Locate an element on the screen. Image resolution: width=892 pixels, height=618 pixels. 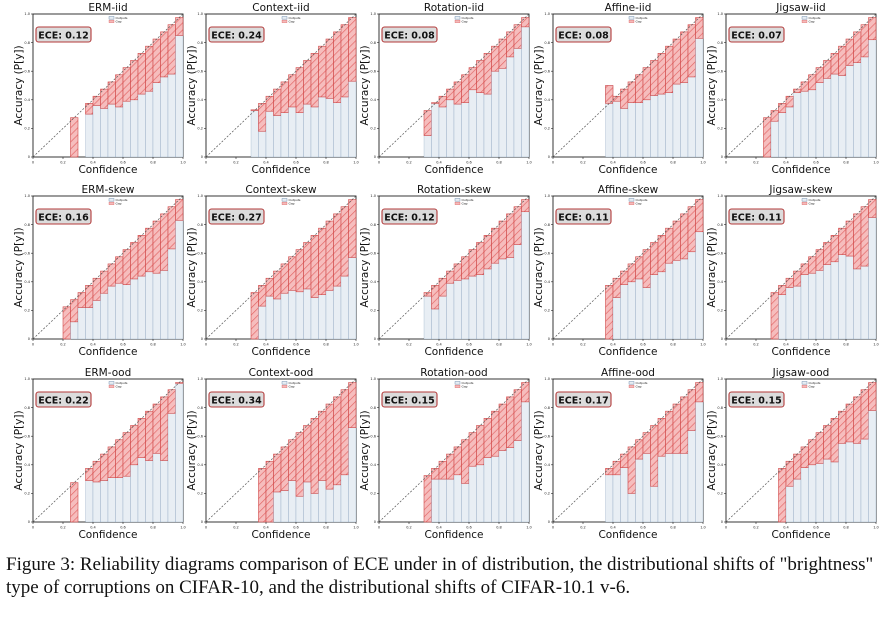
y-tick-label: 0 is located at coordinates (29, 157).